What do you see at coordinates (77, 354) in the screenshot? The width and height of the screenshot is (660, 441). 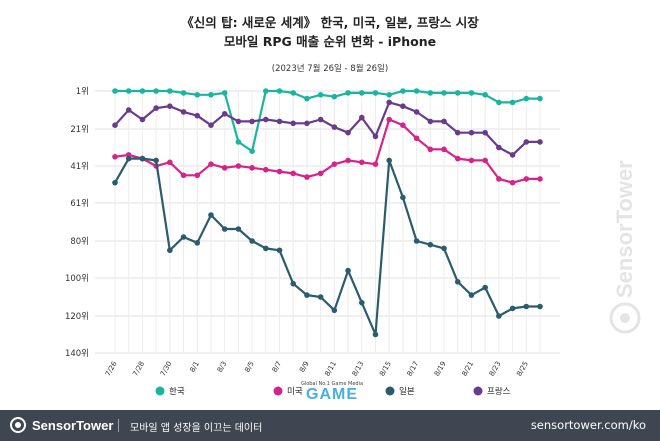 I see `y-tick-label: 140위` at bounding box center [77, 354].